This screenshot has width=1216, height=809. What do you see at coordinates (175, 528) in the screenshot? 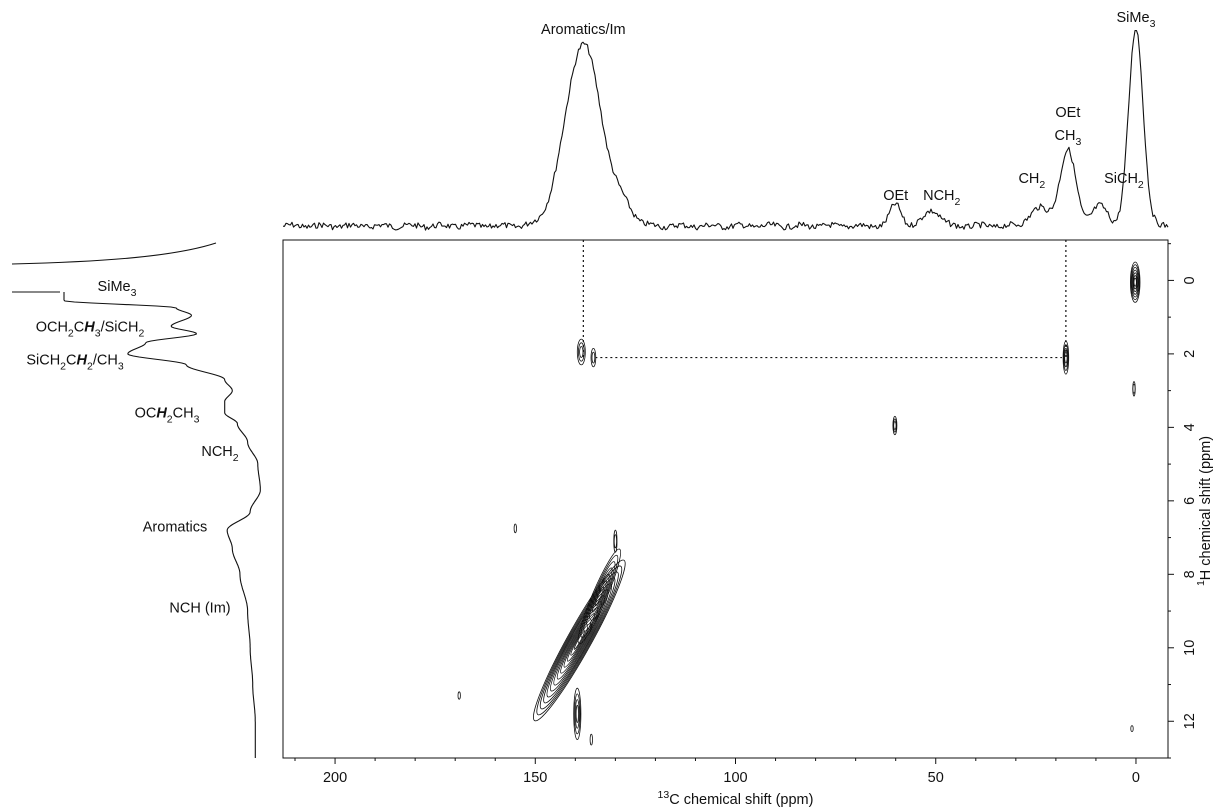
I see `label-aromatics-part: Aromatics` at bounding box center [175, 528].